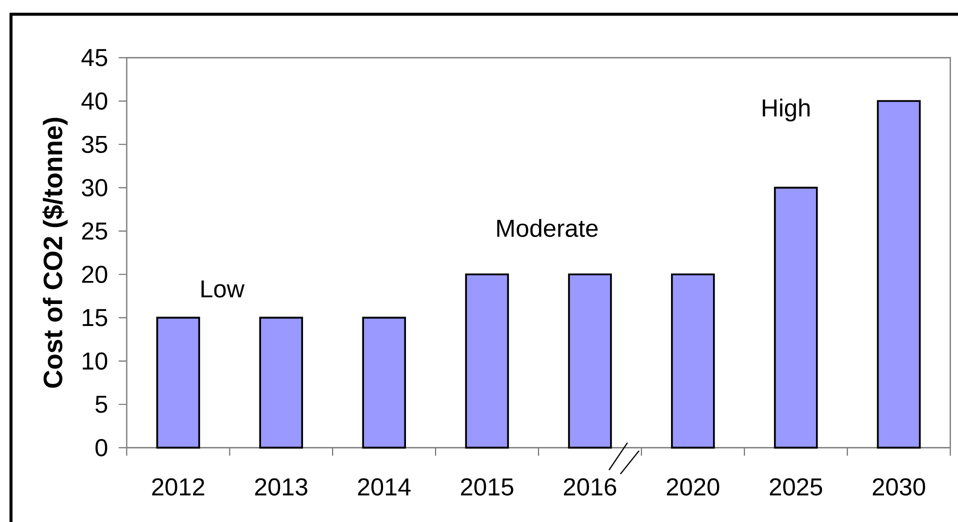 The width and height of the screenshot is (958, 522). Describe the element at coordinates (223, 289) in the screenshot. I see `annotation: Low` at that location.